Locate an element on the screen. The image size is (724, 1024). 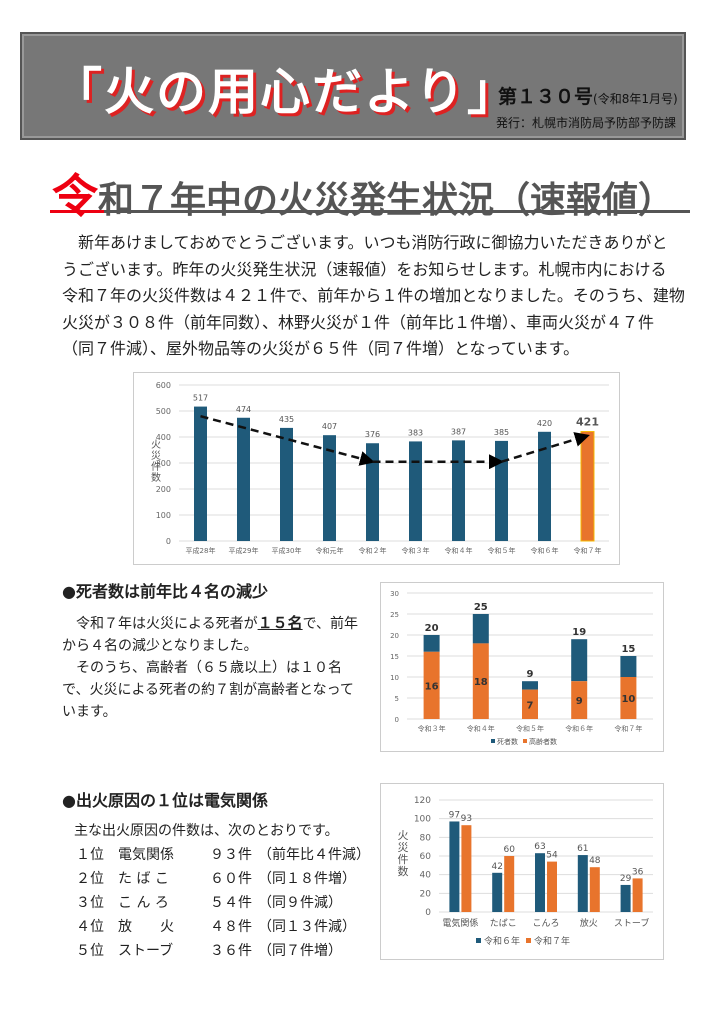
cause-rank: ５位 is located at coordinates (90, 951).